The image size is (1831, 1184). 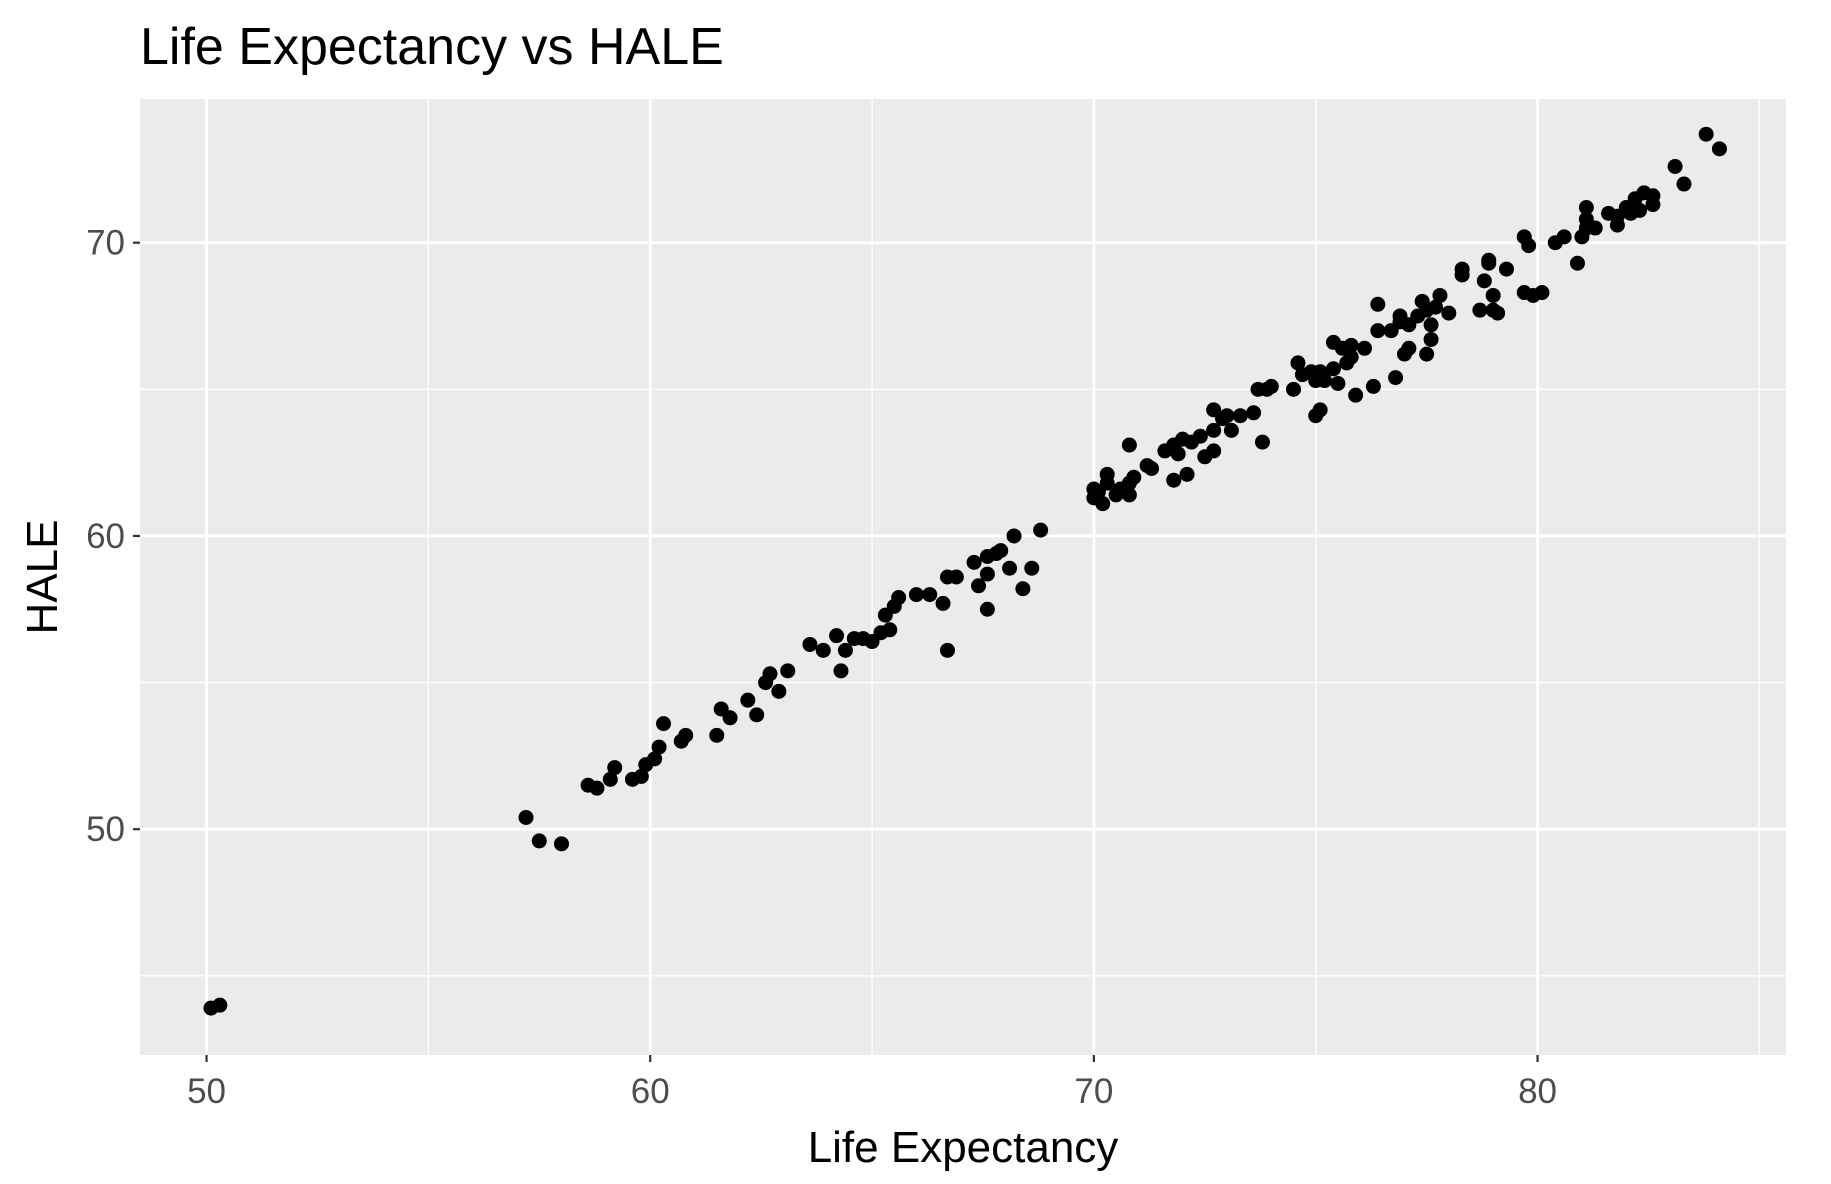 I want to click on x-tick-label: 60, so click(x=650, y=1091).